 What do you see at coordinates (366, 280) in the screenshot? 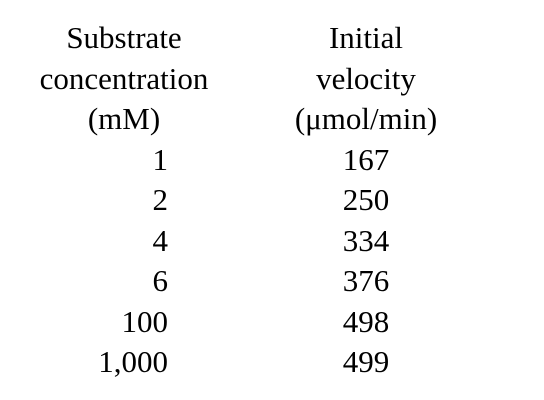
I see `table-cell: 376` at bounding box center [366, 280].